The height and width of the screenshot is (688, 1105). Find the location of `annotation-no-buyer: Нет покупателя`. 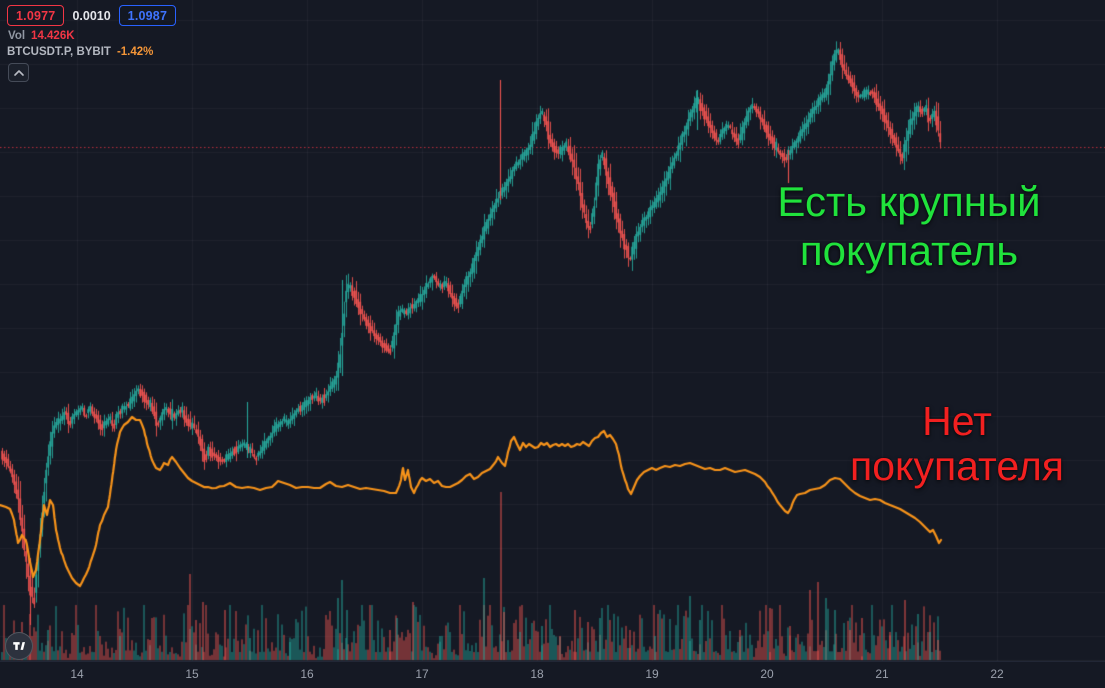

annotation-no-buyer: Нет покупателя is located at coordinates (957, 443).